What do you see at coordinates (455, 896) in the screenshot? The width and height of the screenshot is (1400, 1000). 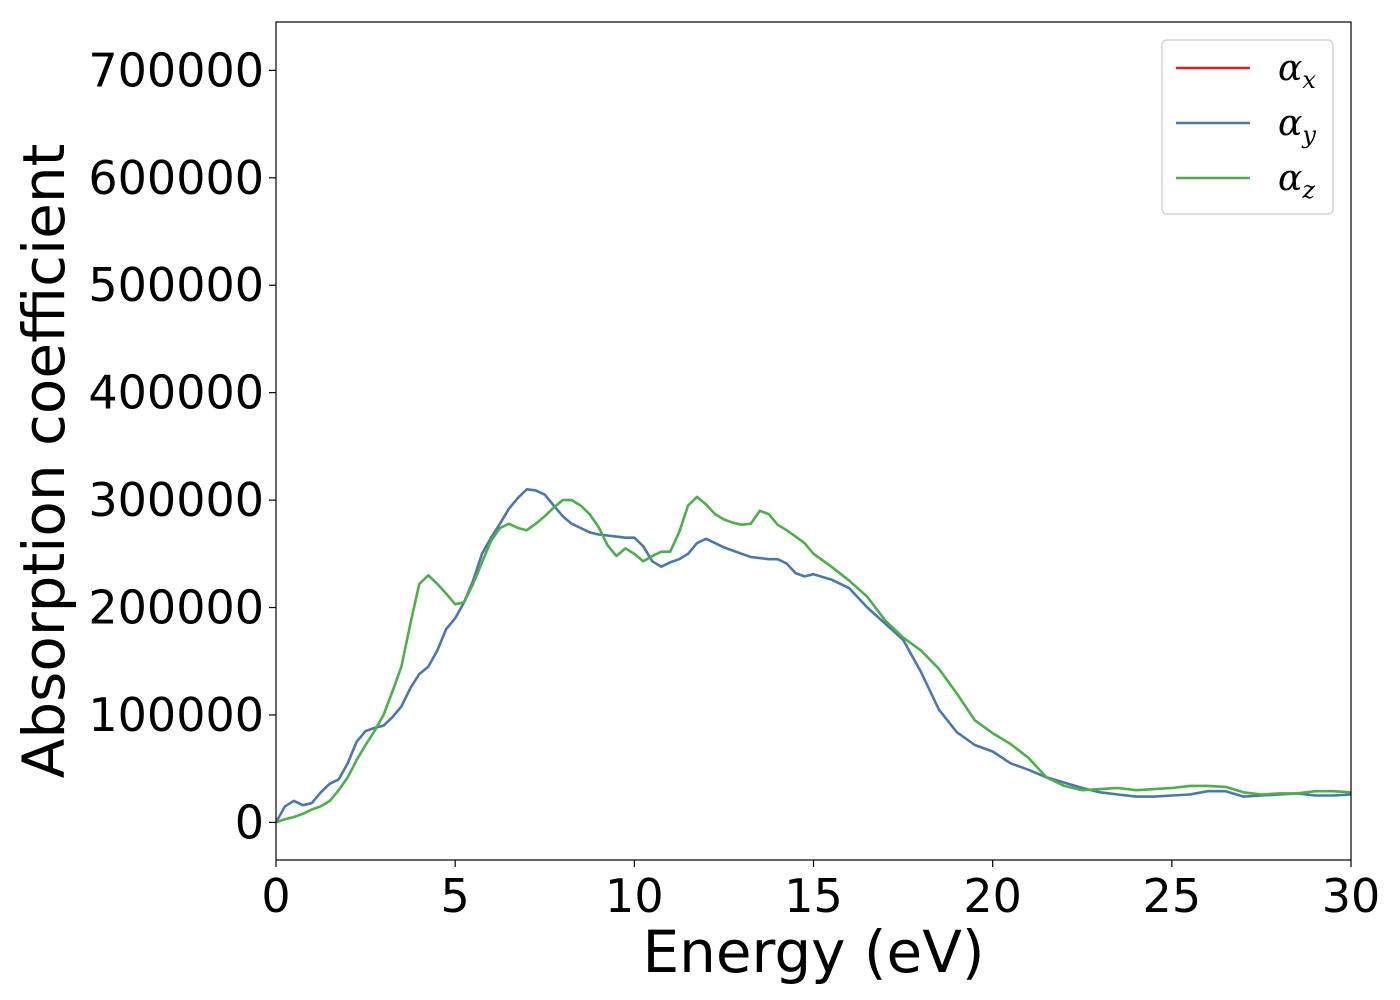 I see `x-tick-label: 5` at bounding box center [455, 896].